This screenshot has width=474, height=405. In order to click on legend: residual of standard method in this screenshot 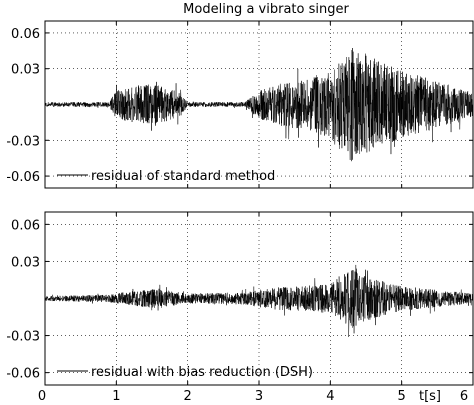, I will do `click(166, 176)`.